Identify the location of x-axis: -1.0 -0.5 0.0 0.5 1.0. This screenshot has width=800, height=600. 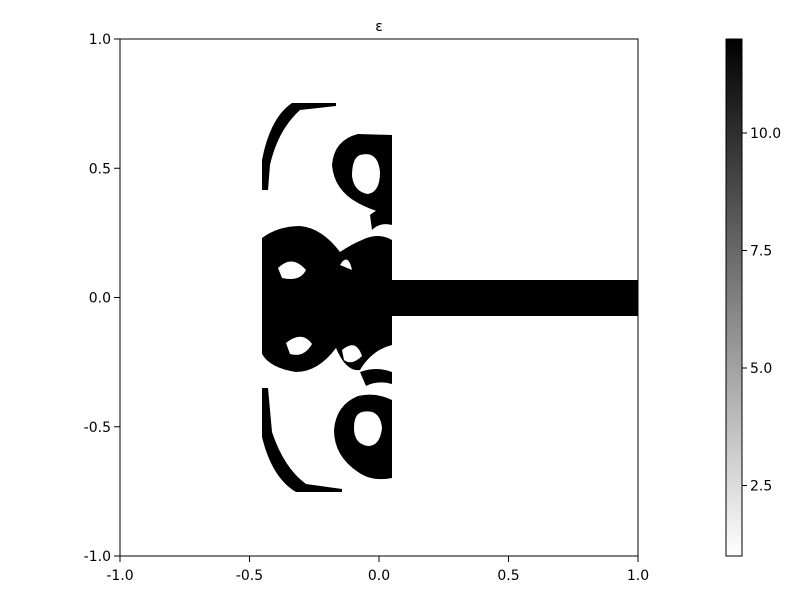
(377, 570).